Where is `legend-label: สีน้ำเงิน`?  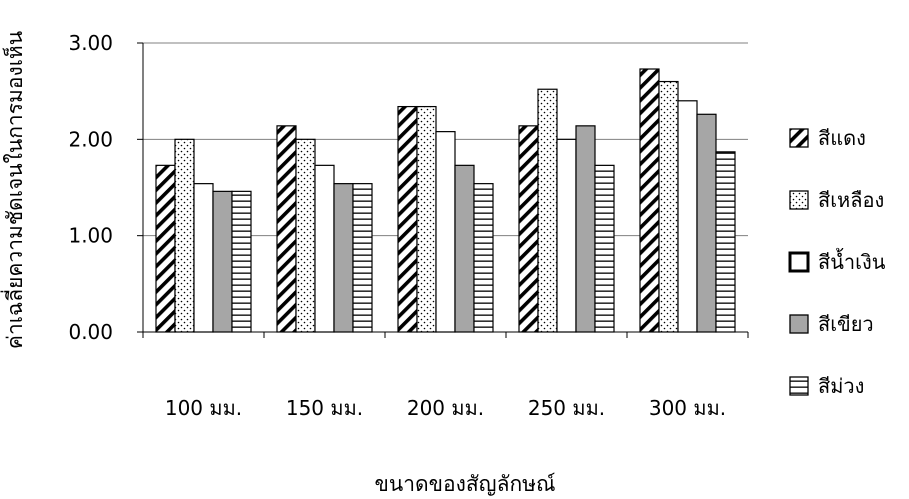 legend-label: สีน้ำเงิน is located at coordinates (852, 261).